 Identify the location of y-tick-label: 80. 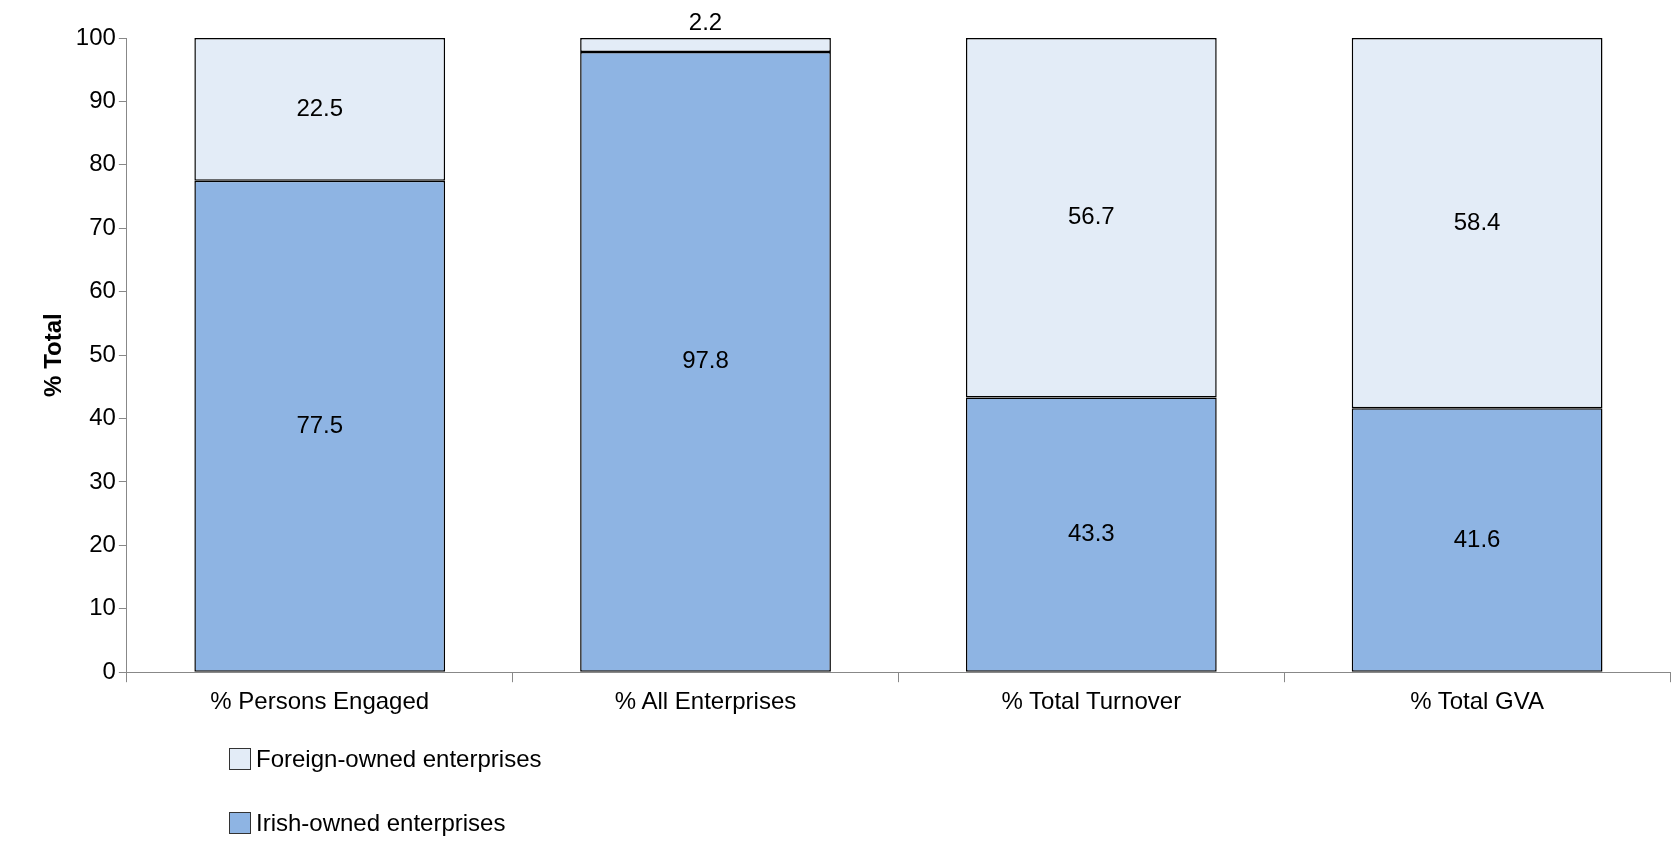
(102, 163).